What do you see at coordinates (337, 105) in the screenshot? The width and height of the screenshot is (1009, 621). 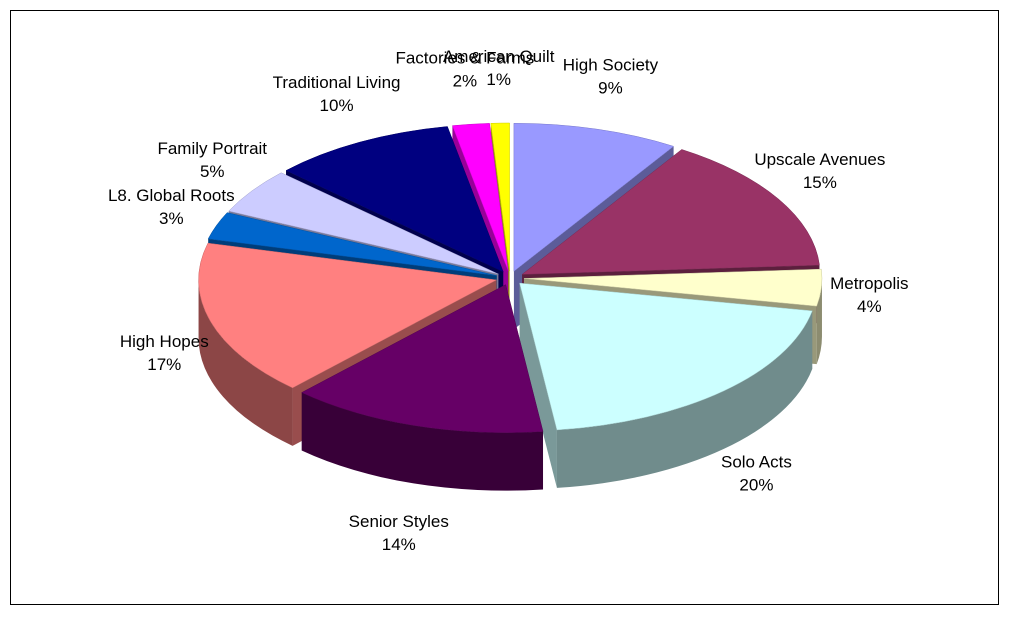 I see `slice-label-value: 10%` at bounding box center [337, 105].